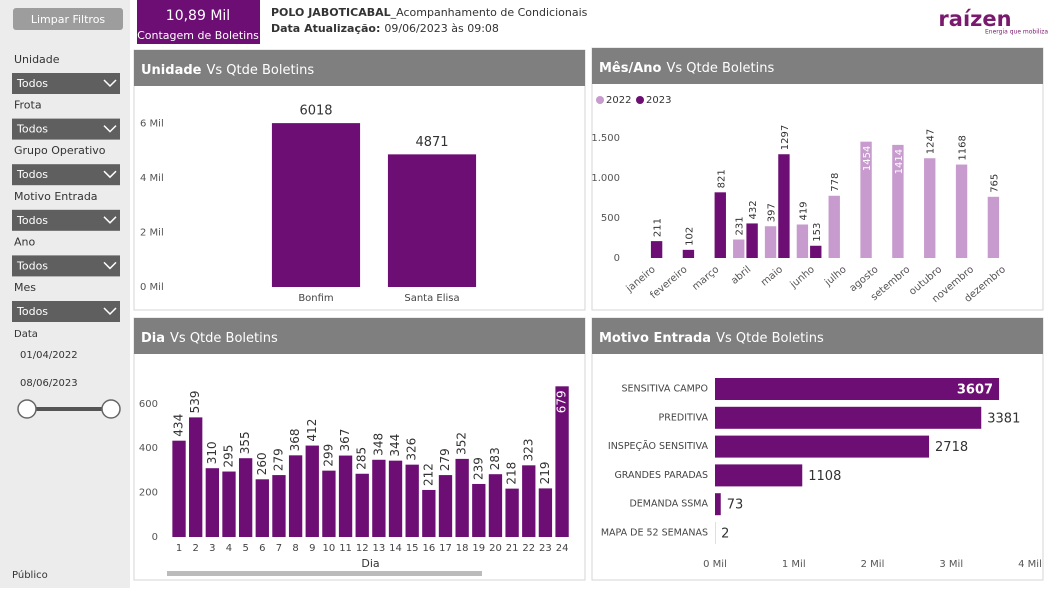 The width and height of the screenshot is (1057, 592). What do you see at coordinates (605, 138) in the screenshot?
I see `y-tick-label: 1.500` at bounding box center [605, 138].